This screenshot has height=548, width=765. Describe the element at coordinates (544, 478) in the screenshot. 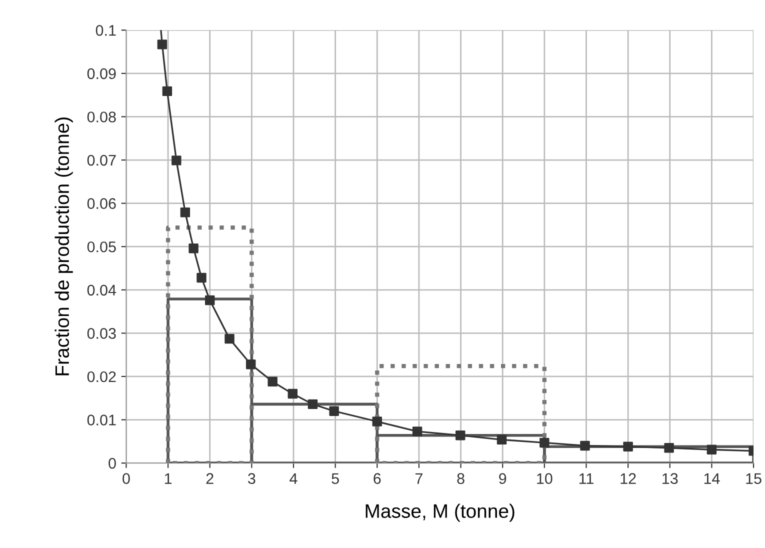

I see `x-tick-label: 10` at that location.